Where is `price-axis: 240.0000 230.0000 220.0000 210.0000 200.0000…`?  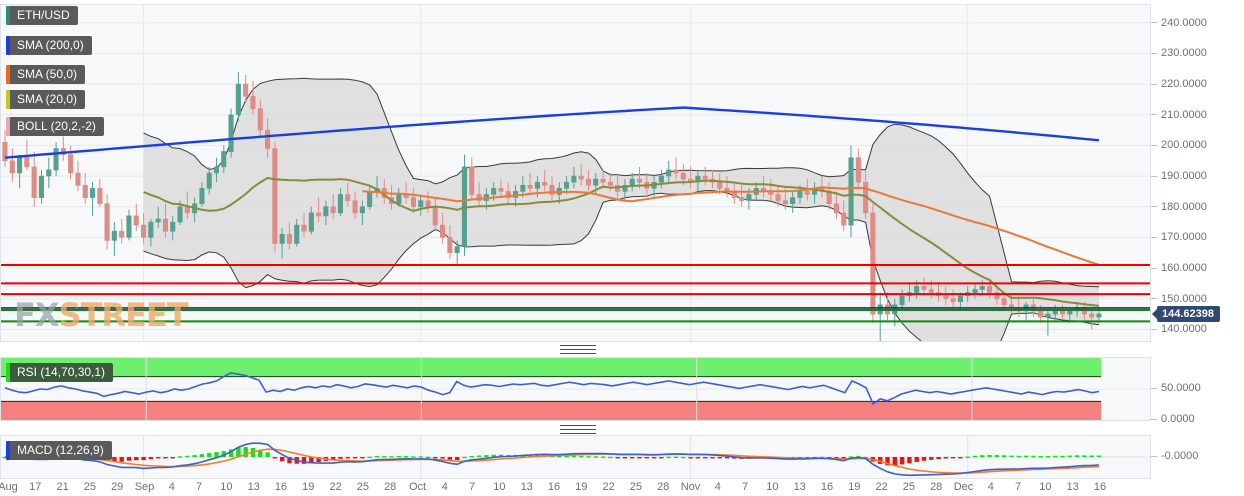 price-axis: 240.0000 230.0000 220.0000 210.0000 200.0000… is located at coordinates (1197, 173).